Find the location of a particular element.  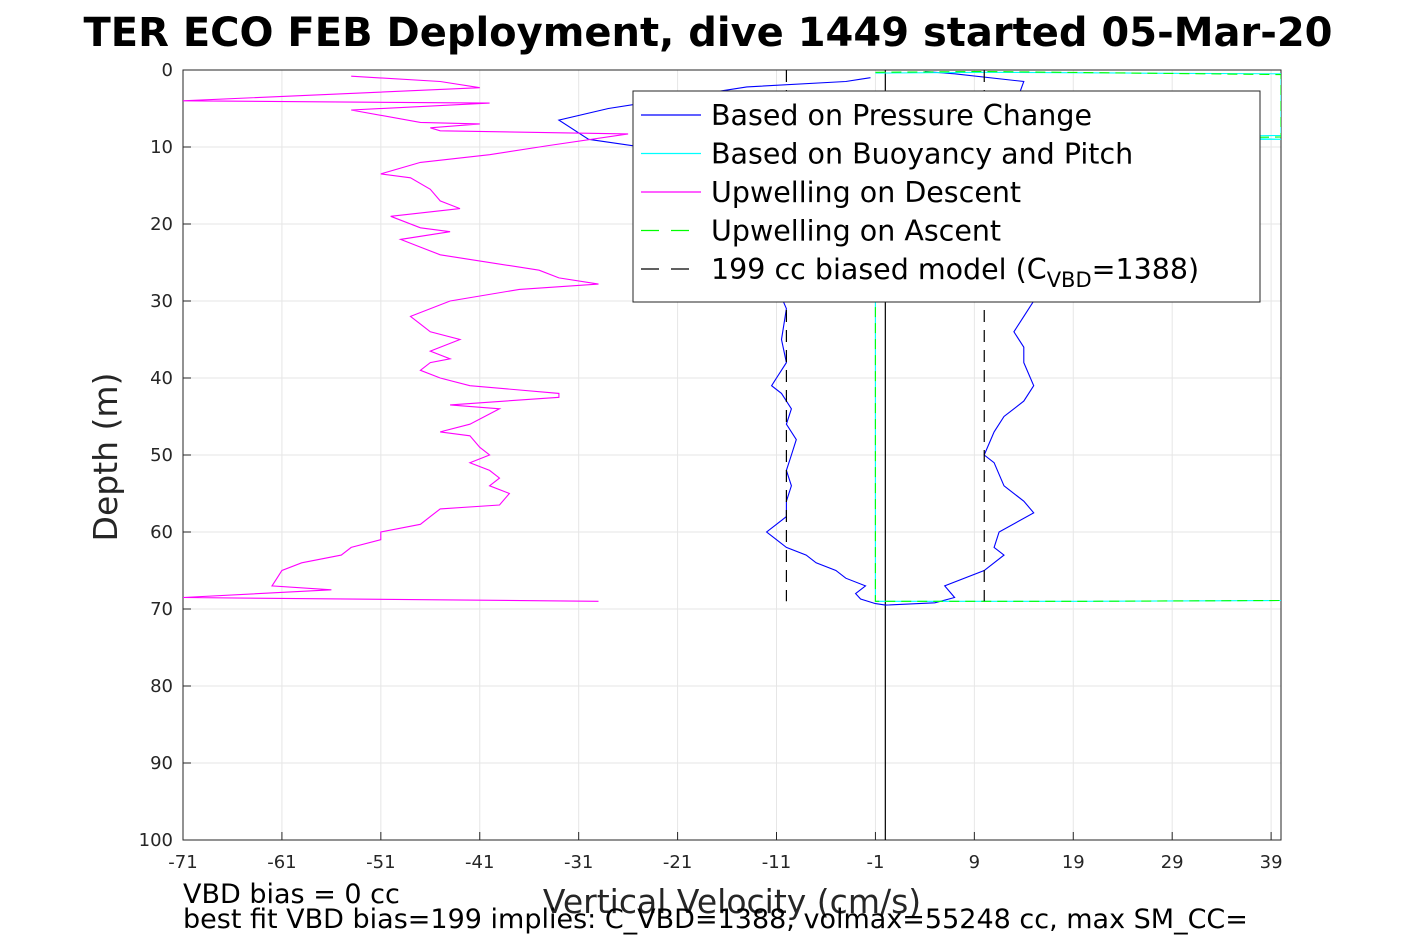

y-axis-label: Depth (m) is located at coordinates (105, 457).